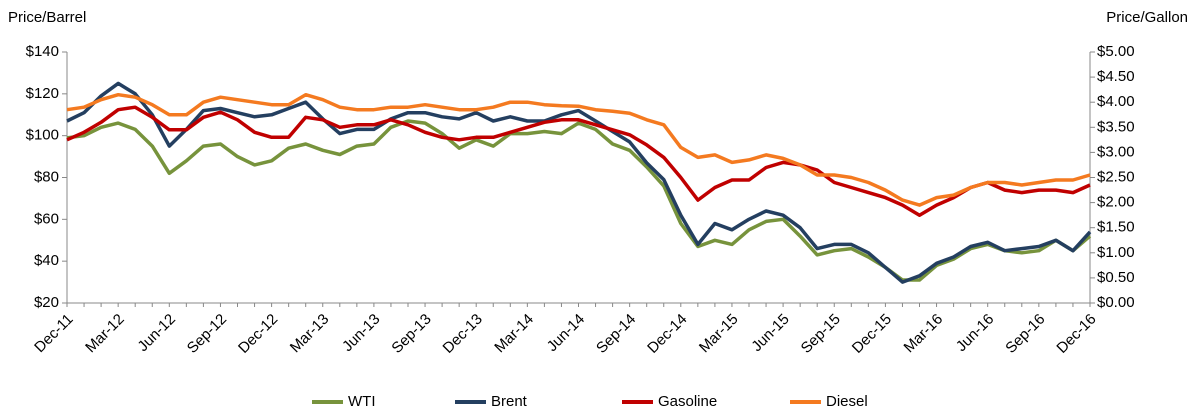 This screenshot has height=413, width=1195. Describe the element at coordinates (1116, 252) in the screenshot. I see `y2-tick-label: $1.00` at that location.